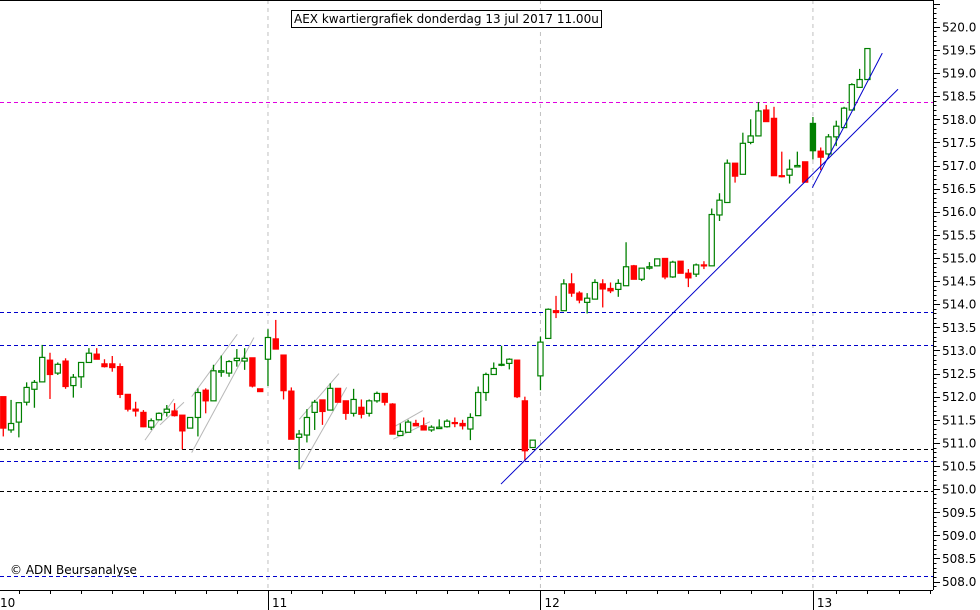 This screenshot has height=610, width=980. I want to click on y-tick-label: 508.5, so click(959, 559).